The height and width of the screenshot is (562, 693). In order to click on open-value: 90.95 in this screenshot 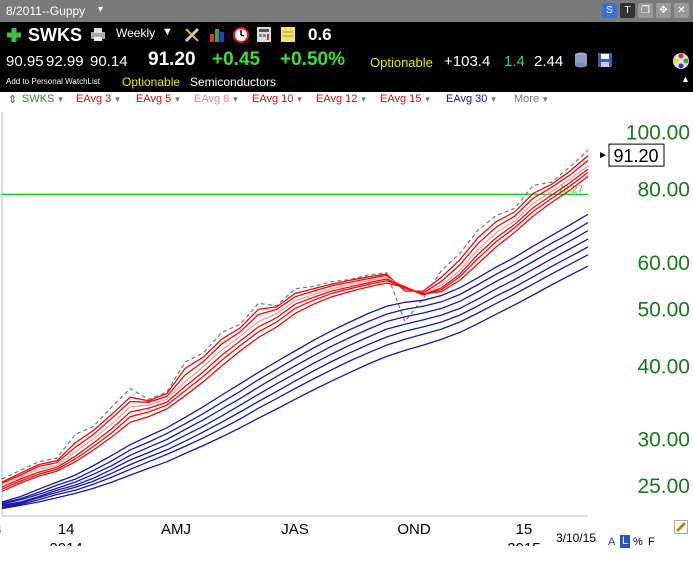, I will do `click(25, 61)`.